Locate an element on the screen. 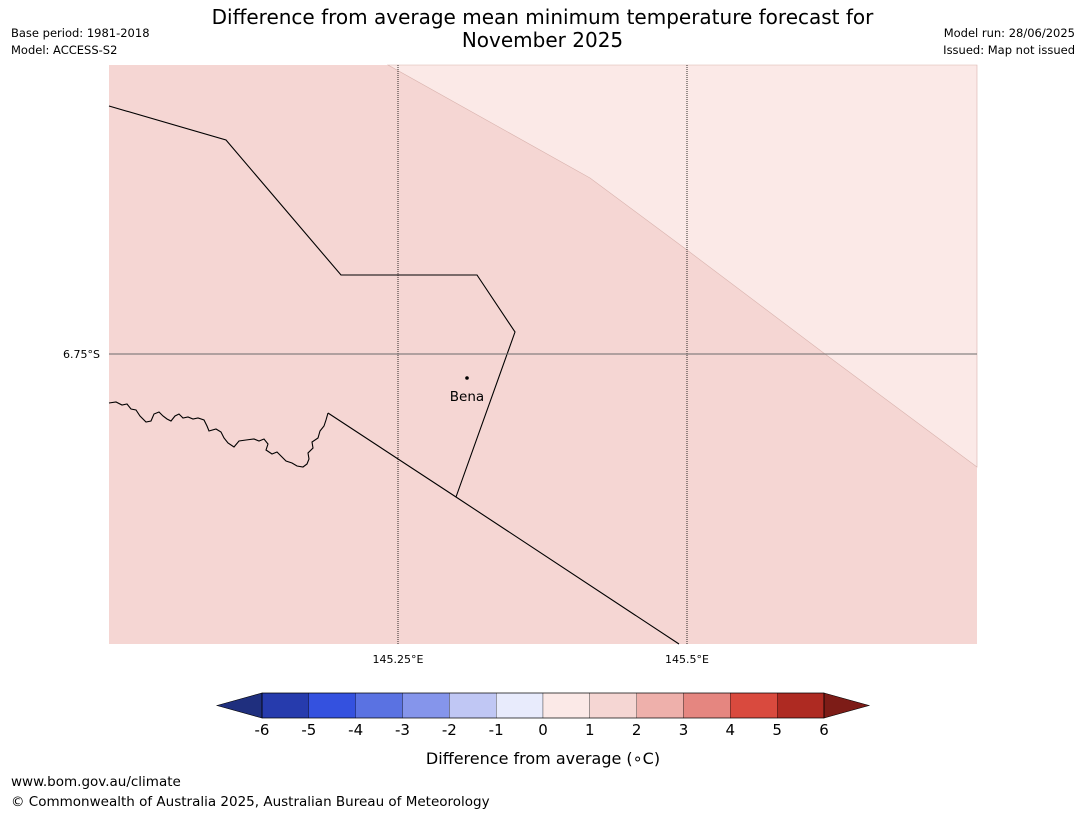 This screenshot has width=1085, height=816. colorbar-tick-label: 4 is located at coordinates (731, 730).